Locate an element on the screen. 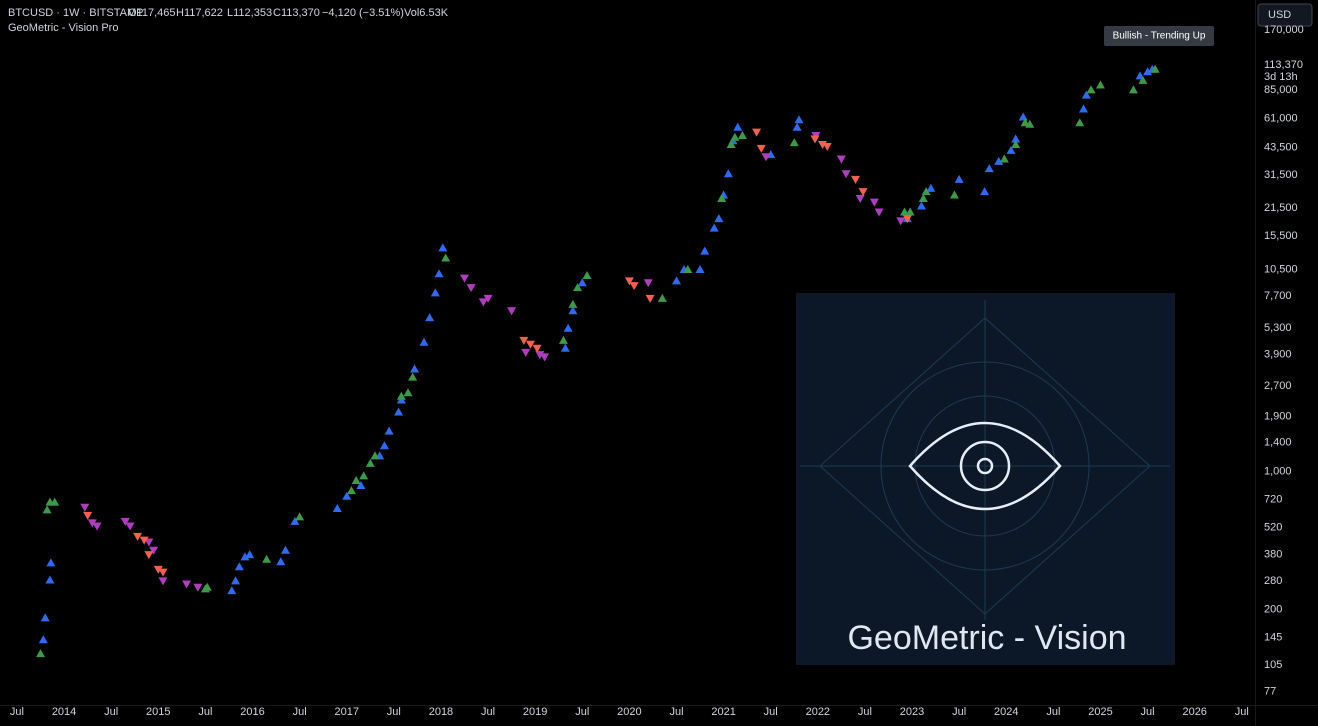  y-tick-label: 2,700 is located at coordinates (1278, 386).